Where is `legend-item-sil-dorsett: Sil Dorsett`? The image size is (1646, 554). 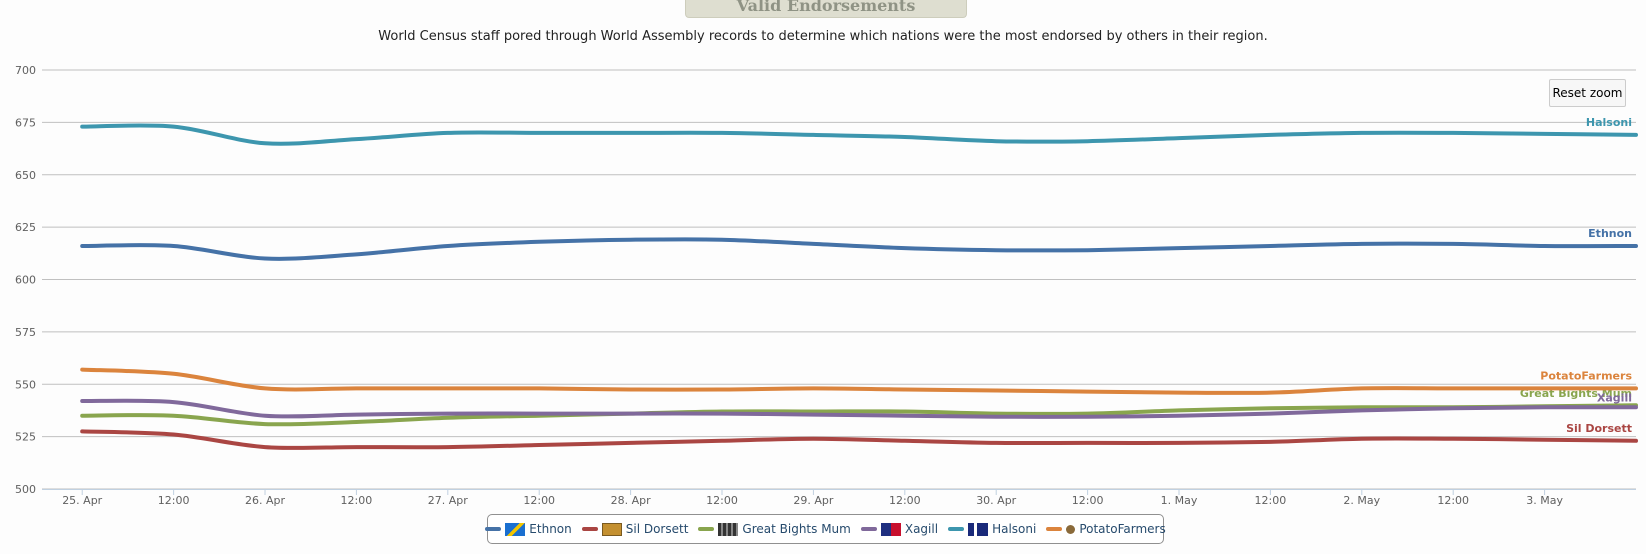 legend-item-sil-dorsett: Sil Dorsett is located at coordinates (635, 529).